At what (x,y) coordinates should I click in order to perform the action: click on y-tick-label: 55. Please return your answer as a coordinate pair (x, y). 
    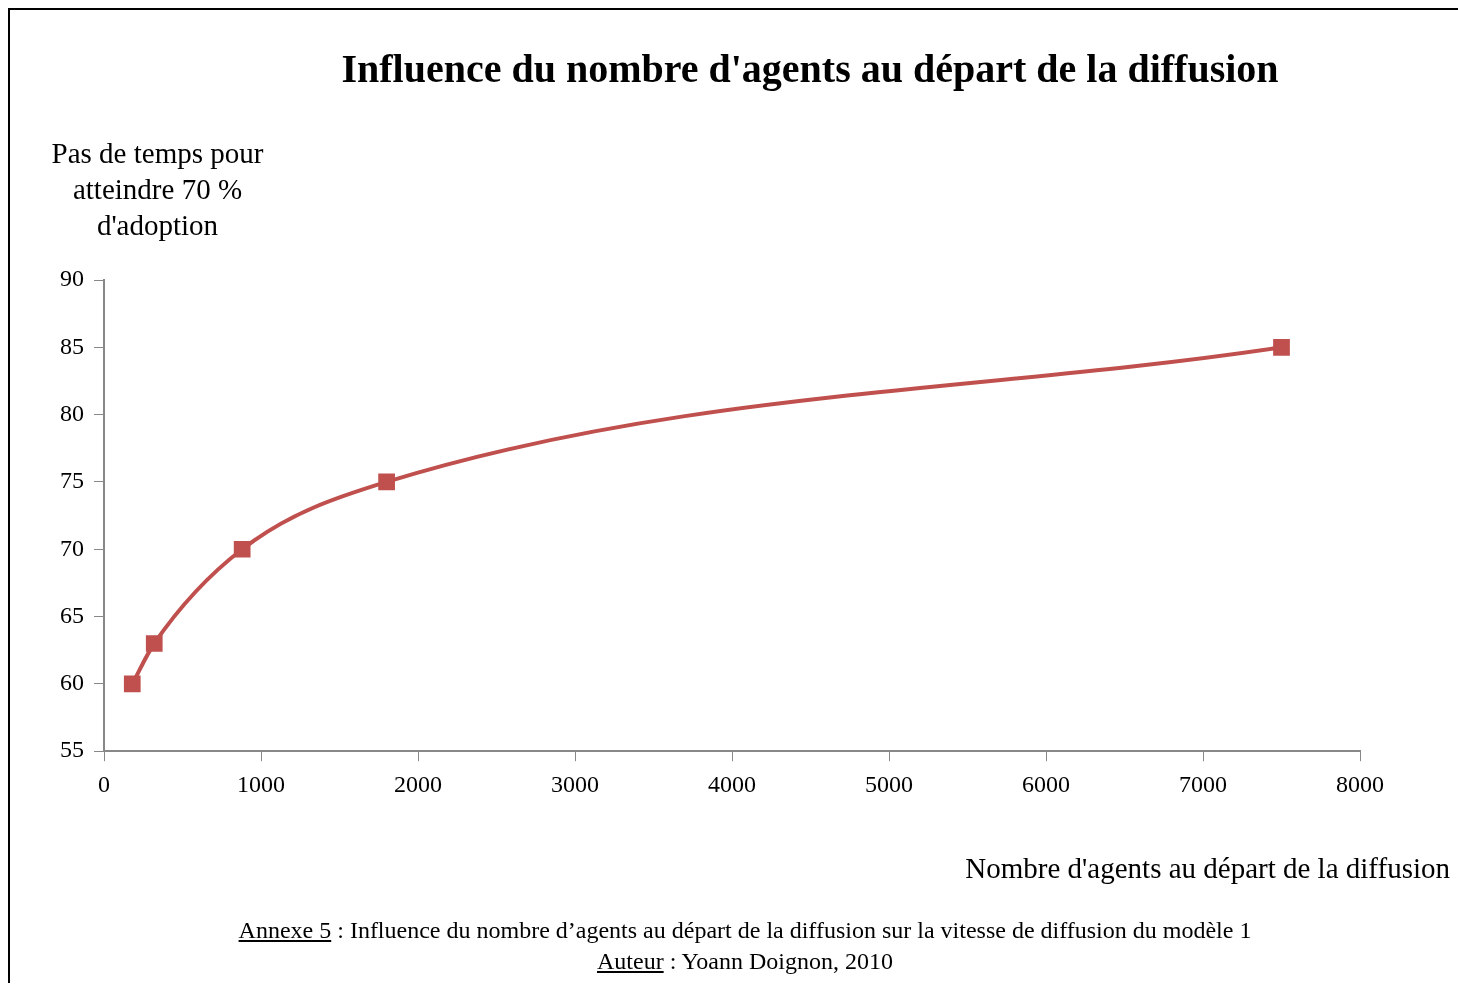
    Looking at the image, I should click on (72, 749).